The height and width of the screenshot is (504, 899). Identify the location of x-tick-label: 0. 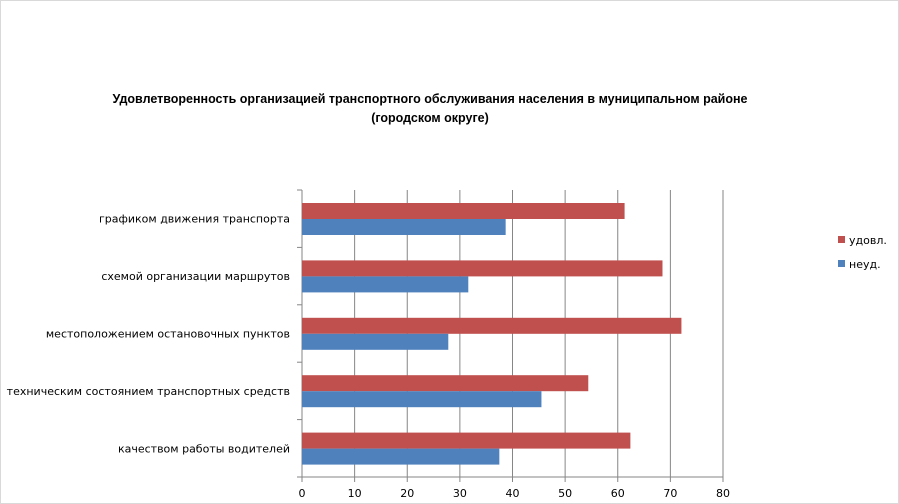
(302, 493).